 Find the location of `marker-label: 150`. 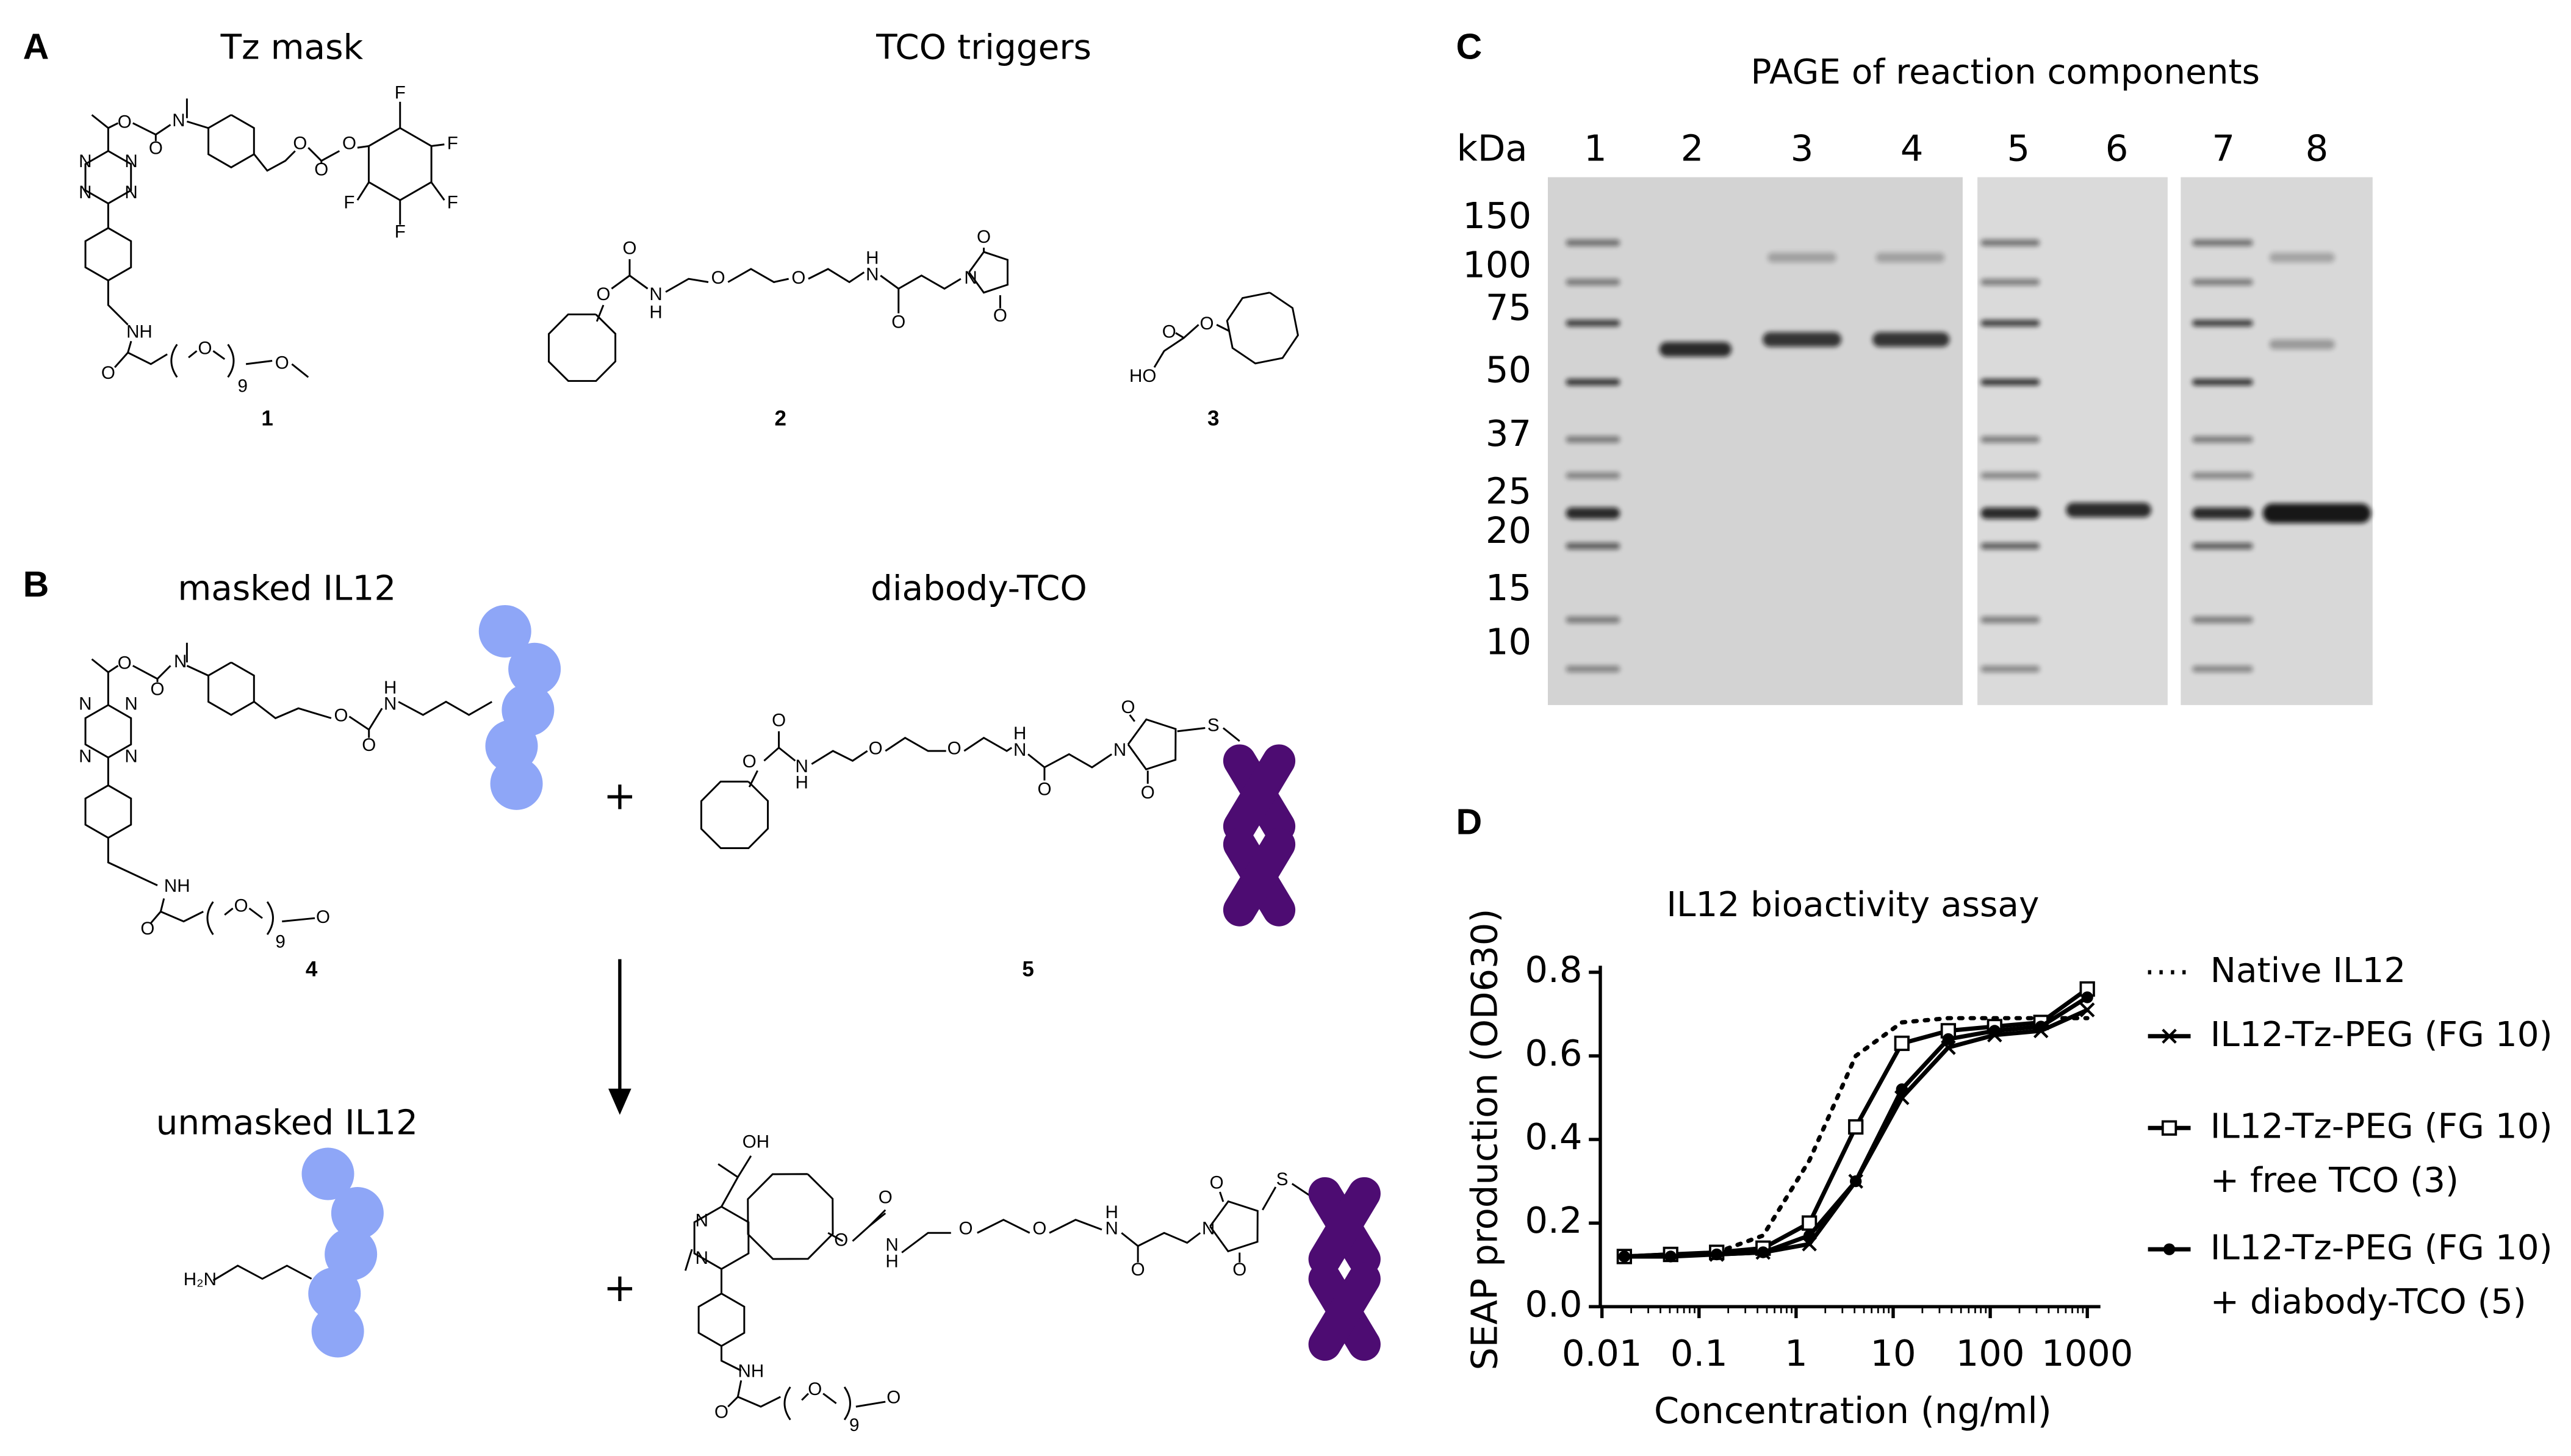

marker-label: 150 is located at coordinates (1497, 216).